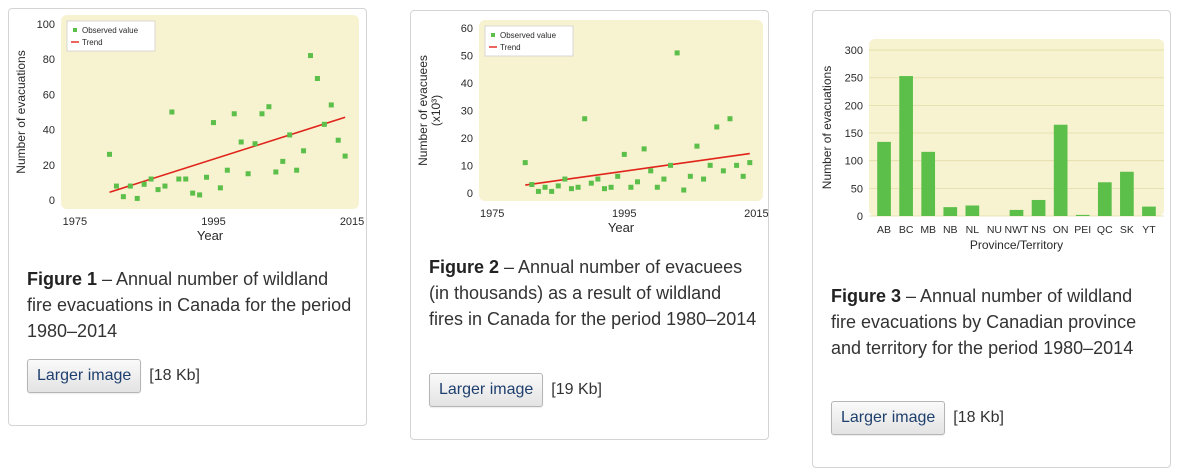  What do you see at coordinates (888, 418) in the screenshot?
I see `figure-3-larger-image-button: Larger image` at bounding box center [888, 418].